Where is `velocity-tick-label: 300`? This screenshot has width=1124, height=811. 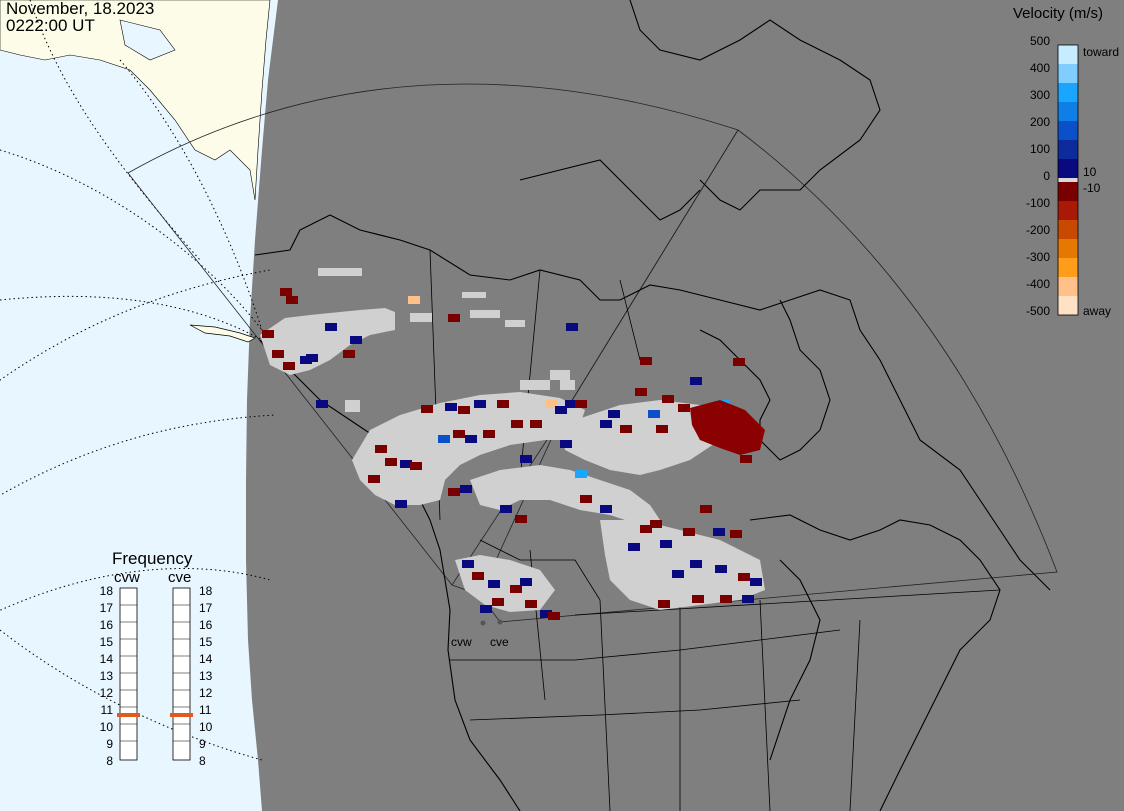
velocity-tick-label: 300 is located at coordinates (1039, 95).